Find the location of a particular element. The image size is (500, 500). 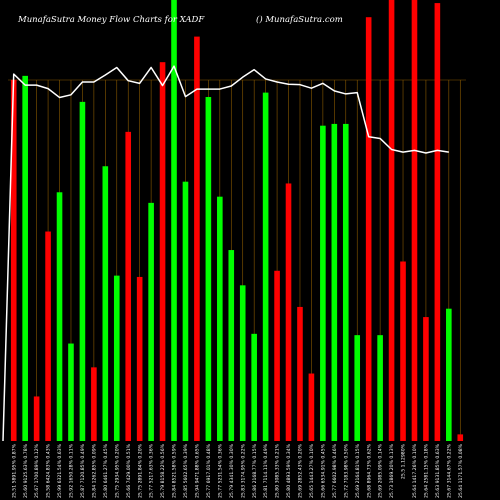

x-tick-label: 25.83 3174.95% 0.22% is located at coordinates (243, 470).